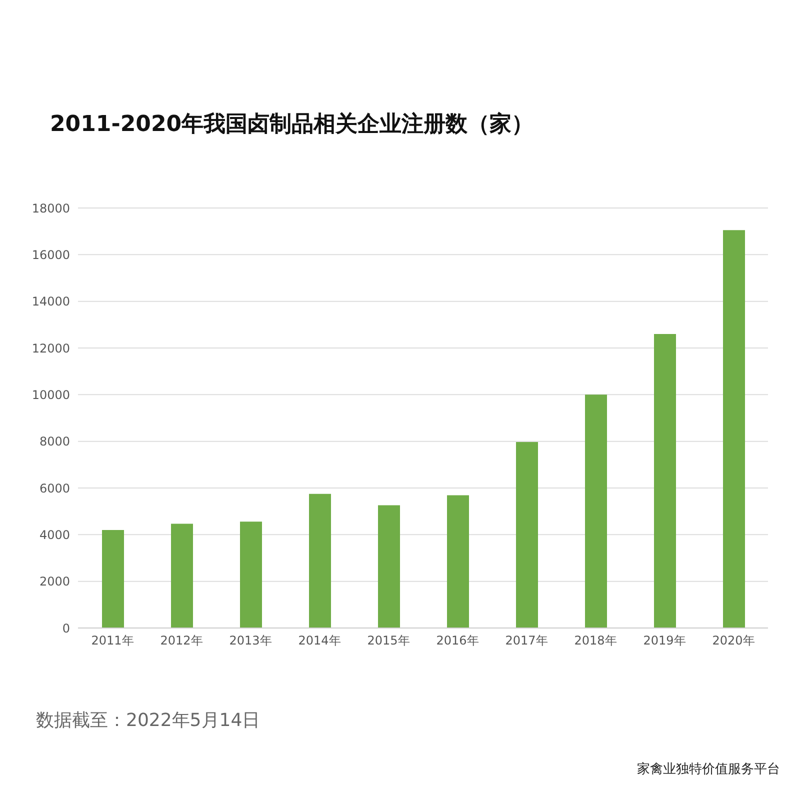  What do you see at coordinates (54, 581) in the screenshot?
I see `y-tick-label: 2000` at bounding box center [54, 581].